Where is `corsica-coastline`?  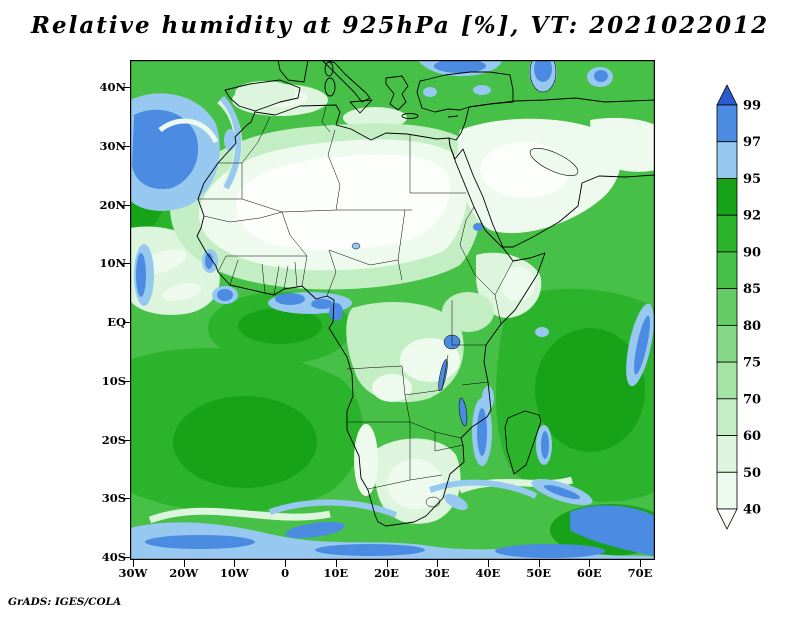
corsica-coastline is located at coordinates (329, 69).